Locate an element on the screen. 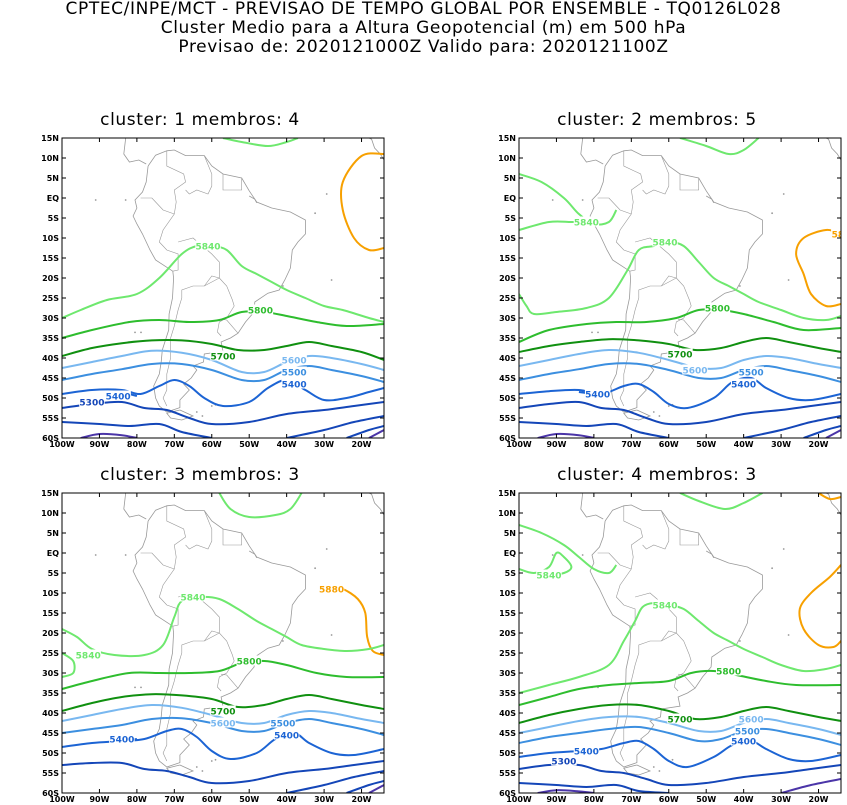 The width and height of the screenshot is (847, 805). lat-label: 5S is located at coordinates (511, 218).